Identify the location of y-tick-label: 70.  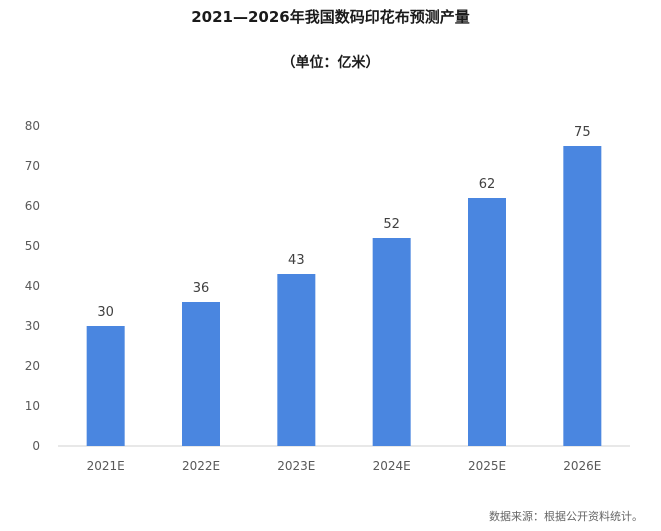
(32, 166).